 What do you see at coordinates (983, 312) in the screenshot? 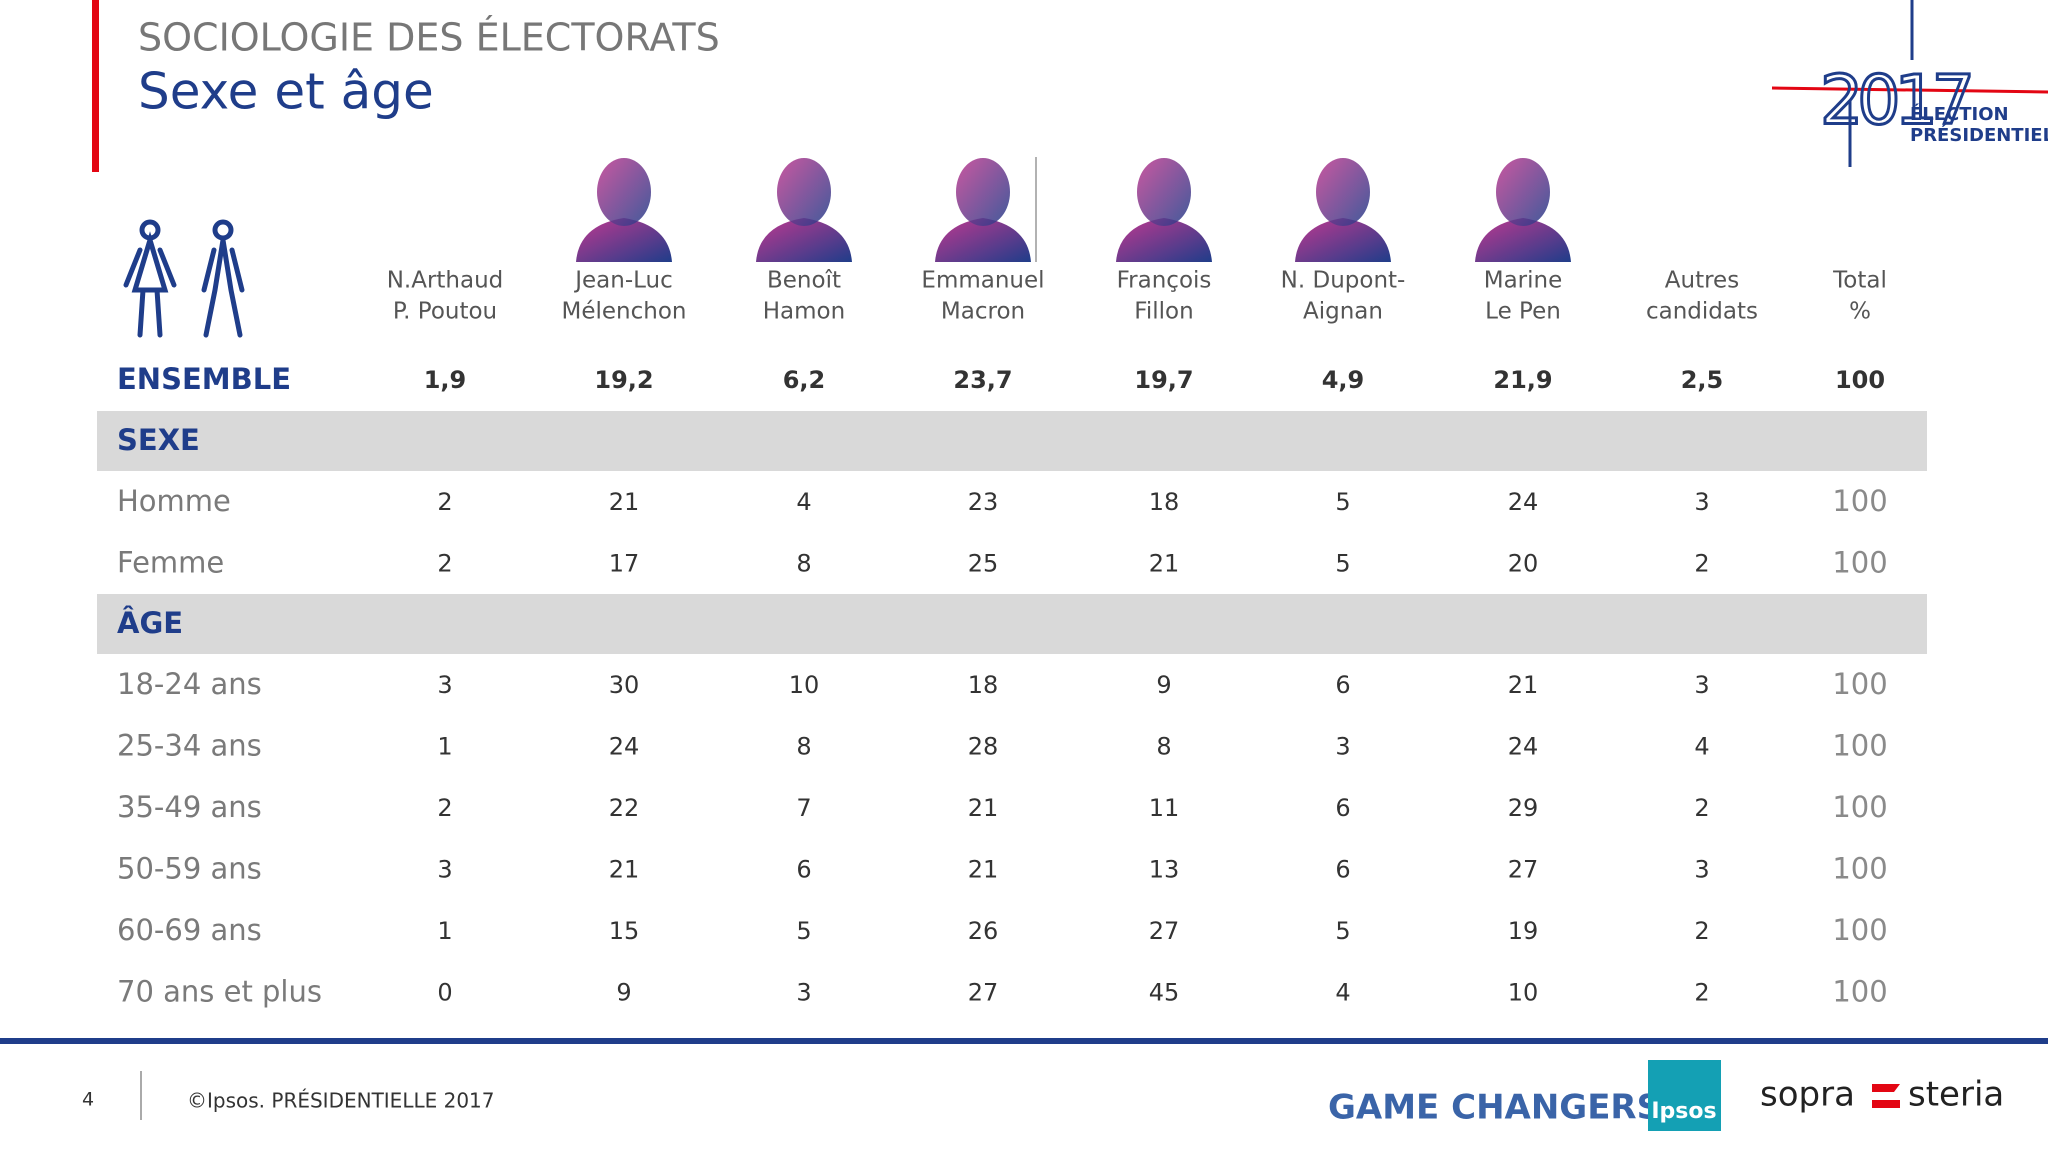
I see `column-header: Macron` at bounding box center [983, 312].